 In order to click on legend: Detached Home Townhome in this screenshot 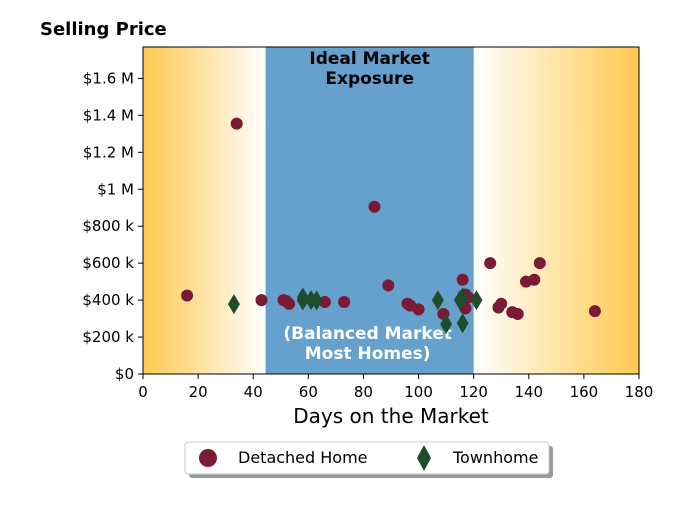, I will do `click(368, 459)`.